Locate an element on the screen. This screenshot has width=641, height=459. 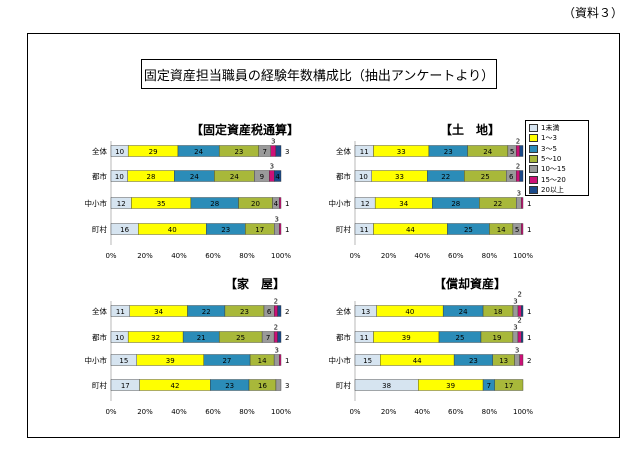
data-label: 35 is located at coordinates (161, 204).